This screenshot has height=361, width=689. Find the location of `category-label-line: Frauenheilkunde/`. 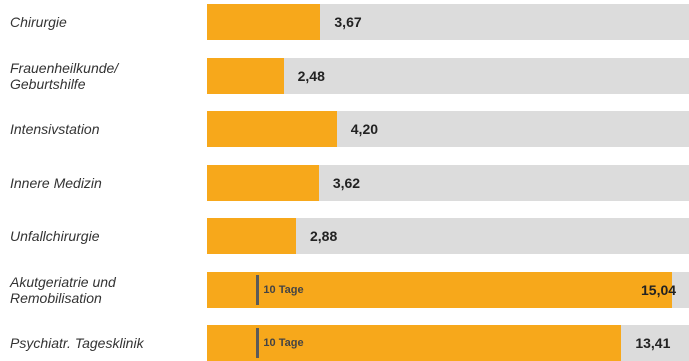

category-label-line: Frauenheilkunde/ is located at coordinates (64, 67).